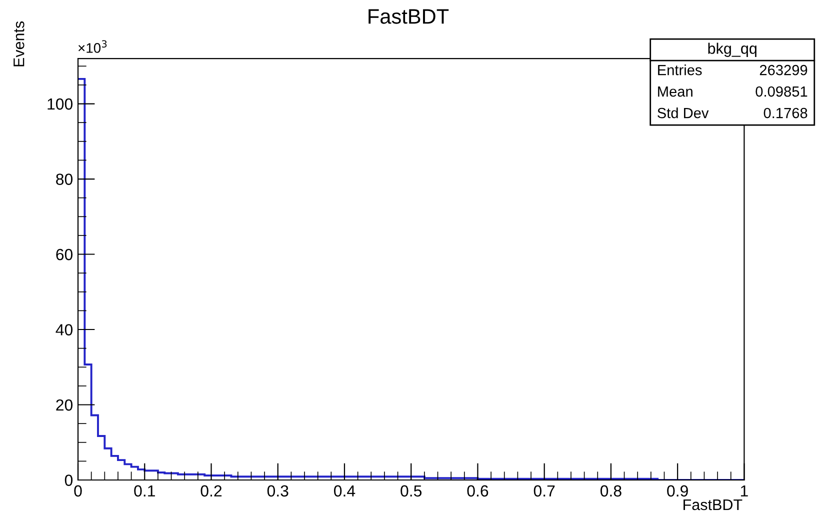 The image size is (816, 521). What do you see at coordinates (64, 405) in the screenshot?
I see `y-tick-label: 20` at bounding box center [64, 405].